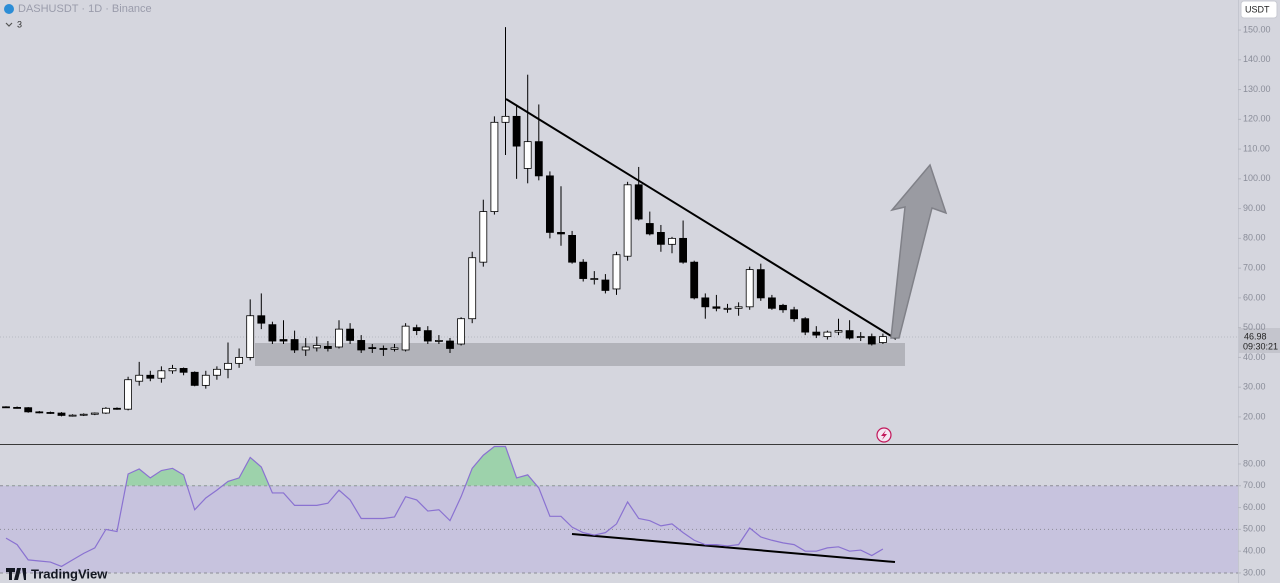  I want to click on y-tick-label: 70.00, so click(1254, 268).